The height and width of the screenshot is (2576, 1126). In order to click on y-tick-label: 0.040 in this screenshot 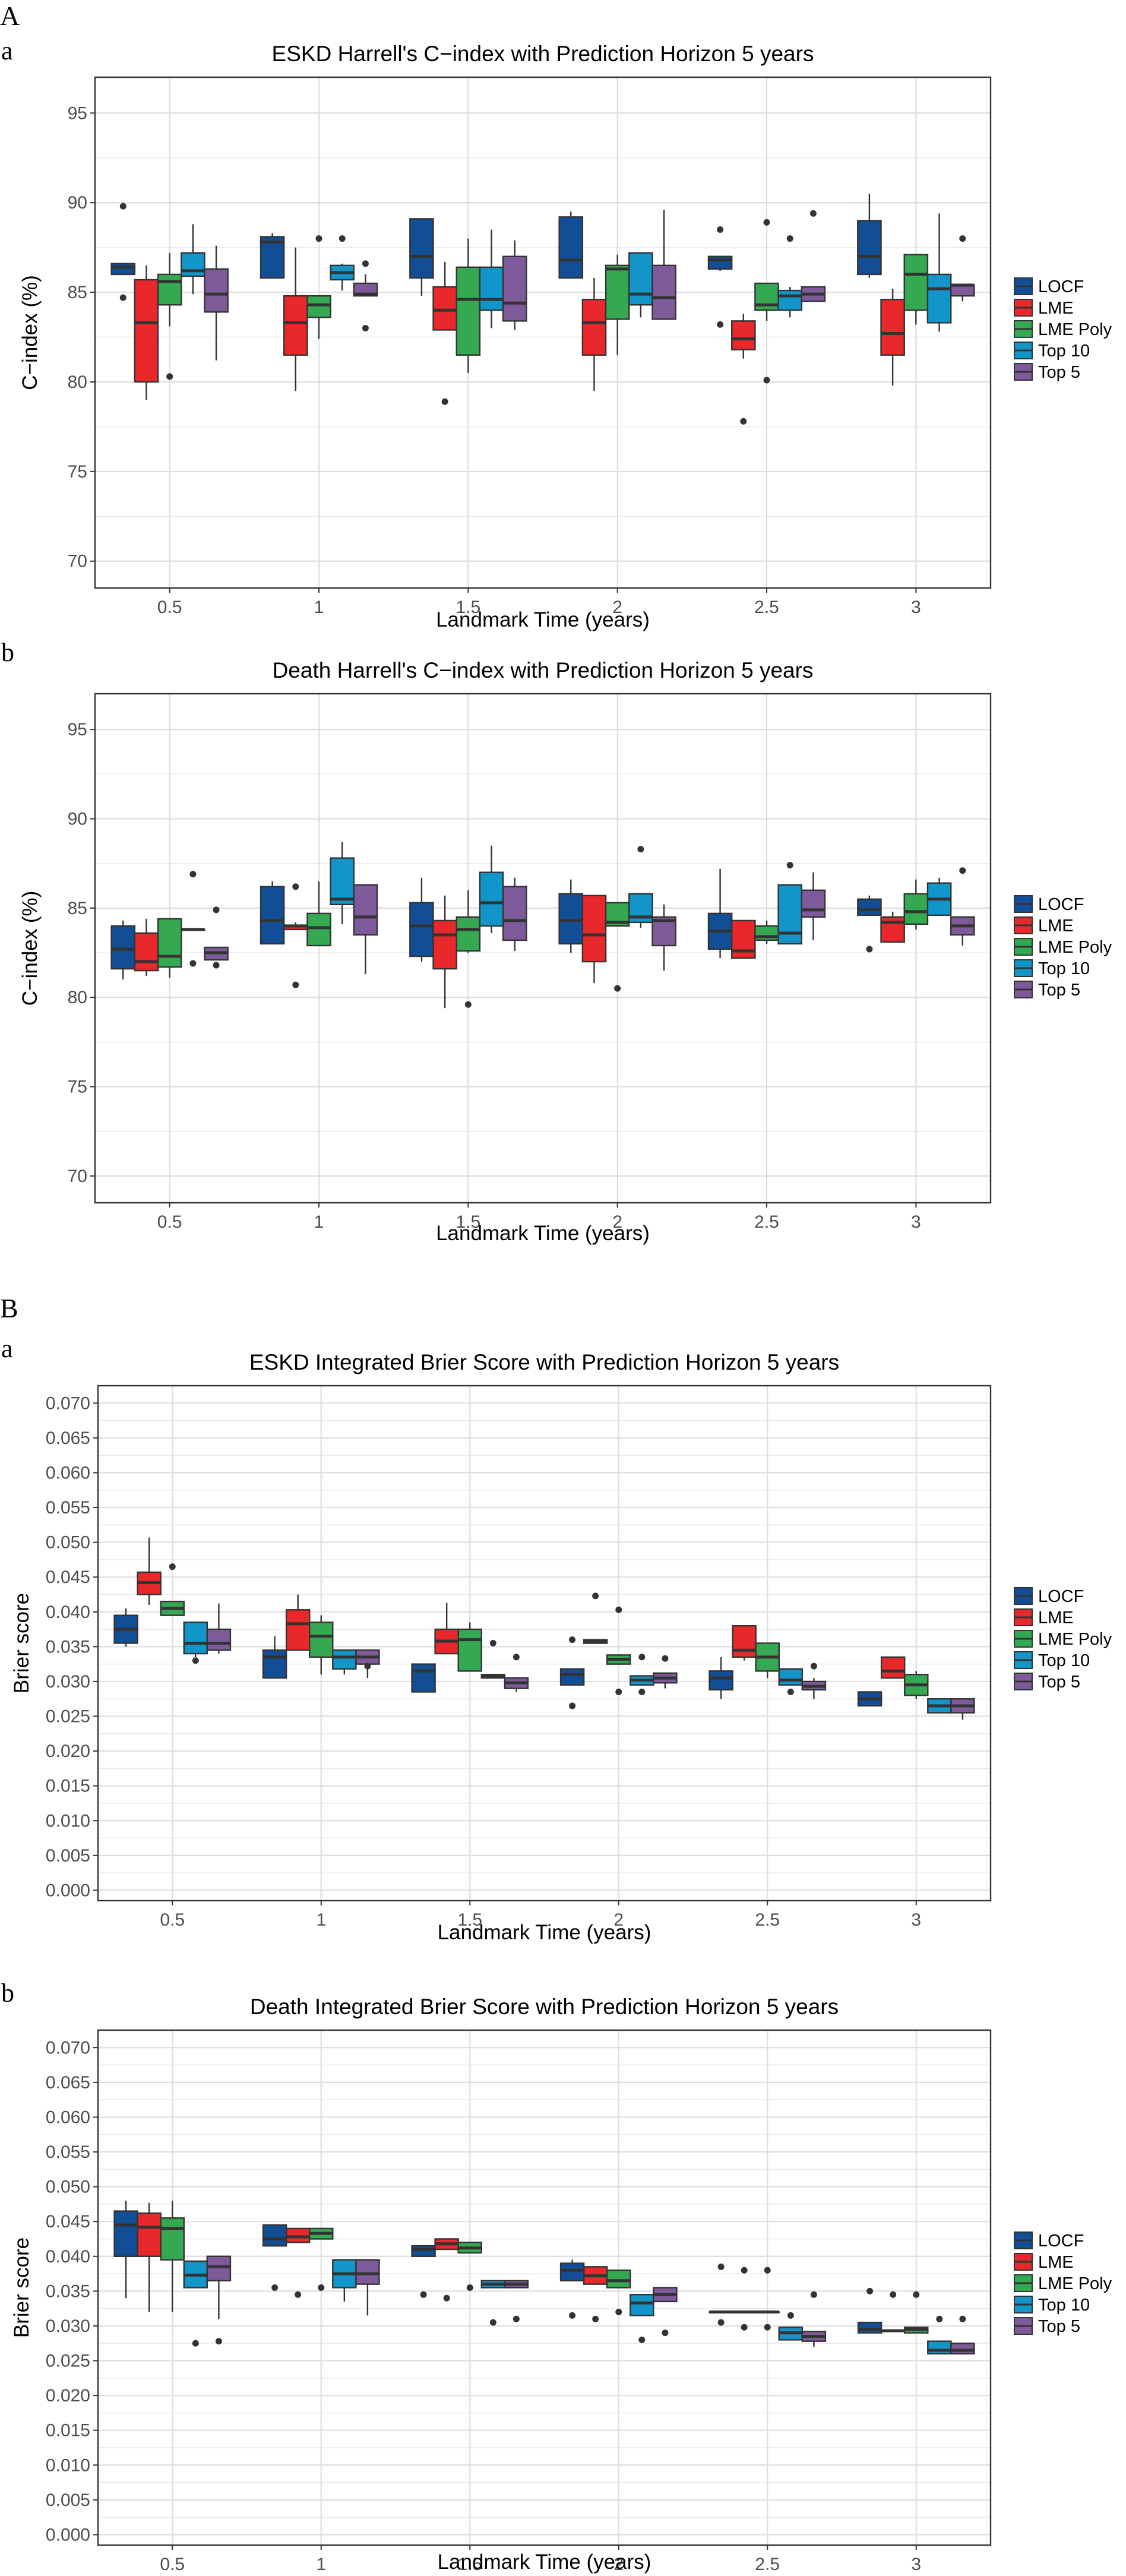, I will do `click(68, 1612)`.